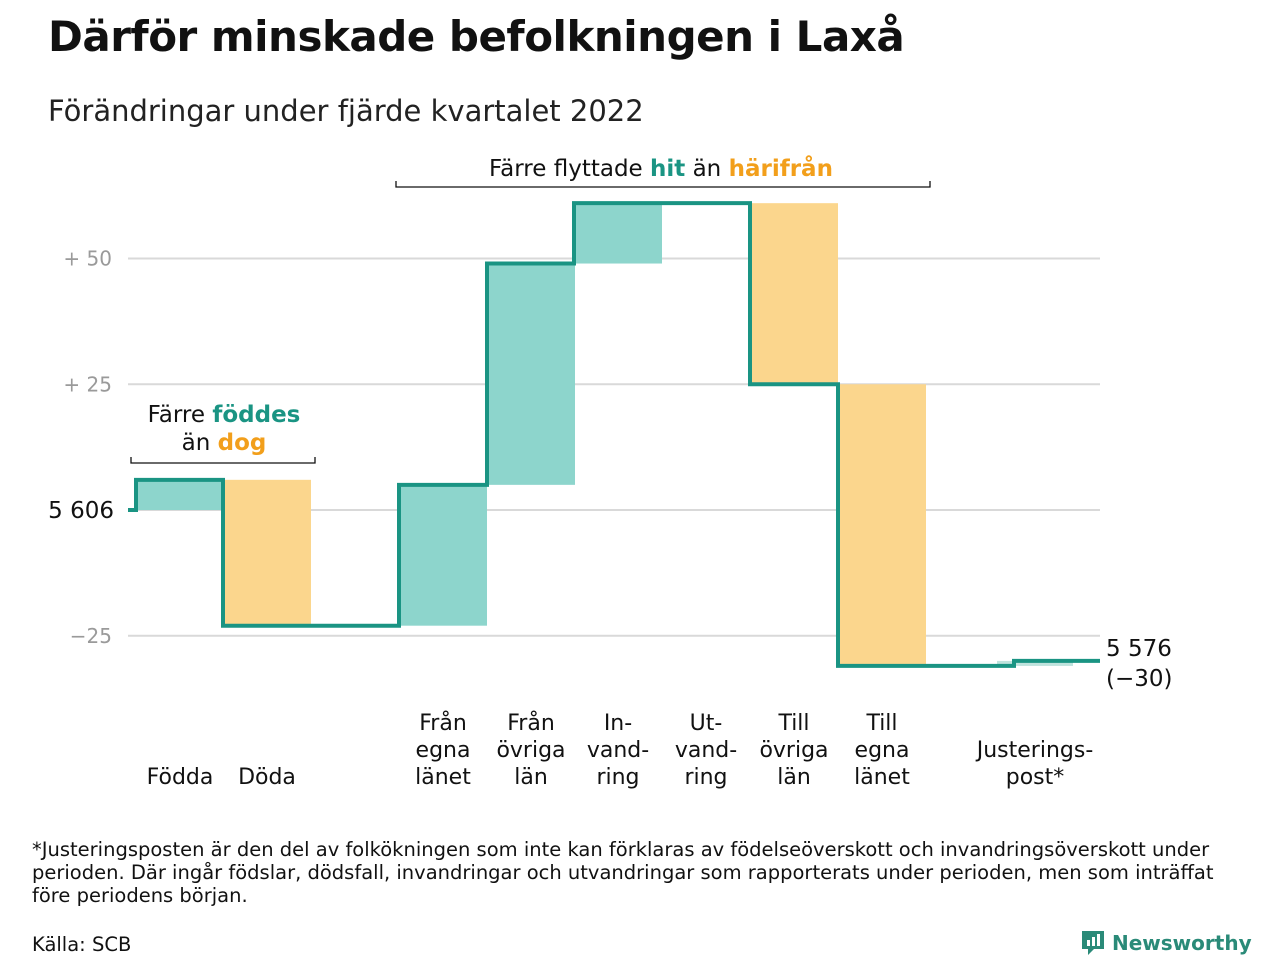 This screenshot has height=960, width=1280. Describe the element at coordinates (81, 511) in the screenshot. I see `start-value-label: 5 606` at that location.